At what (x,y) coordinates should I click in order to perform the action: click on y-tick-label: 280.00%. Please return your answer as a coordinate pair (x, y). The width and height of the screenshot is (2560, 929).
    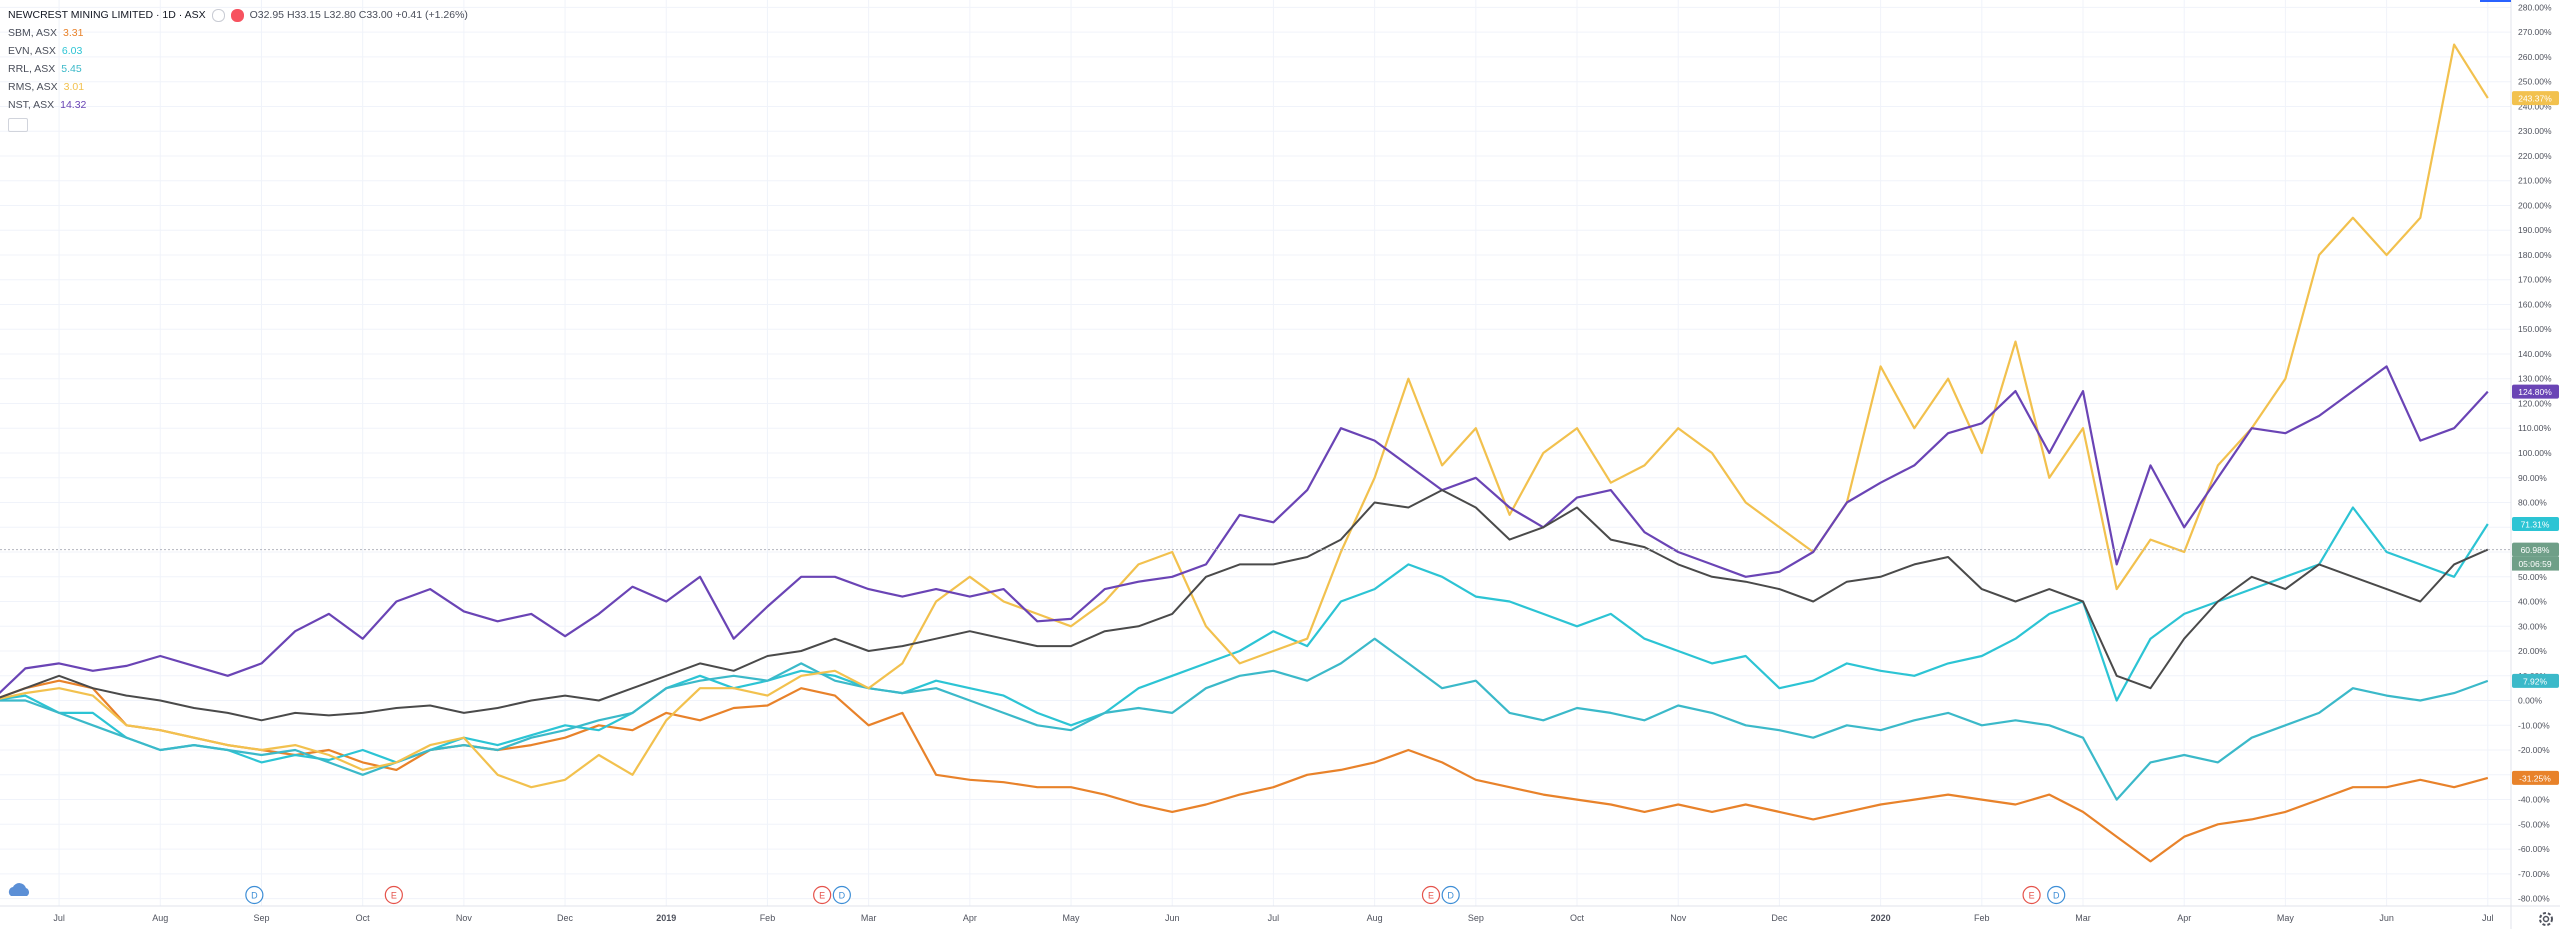
    Looking at the image, I should click on (2535, 7).